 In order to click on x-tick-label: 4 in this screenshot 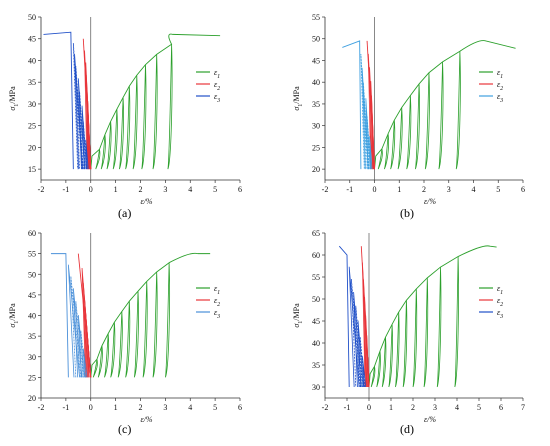, I will do `click(190, 407)`.